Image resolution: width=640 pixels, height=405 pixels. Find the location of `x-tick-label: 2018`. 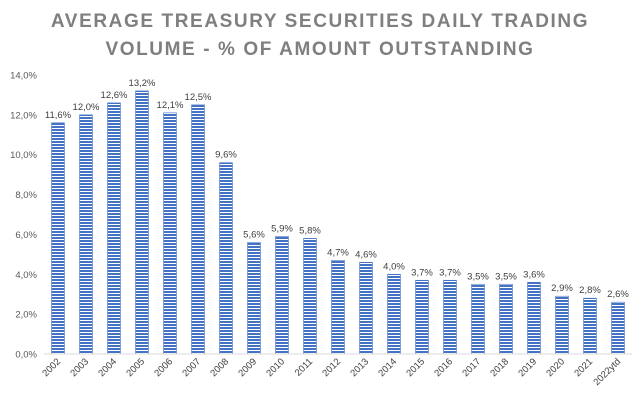

x-tick-label: 2018 is located at coordinates (499, 367).